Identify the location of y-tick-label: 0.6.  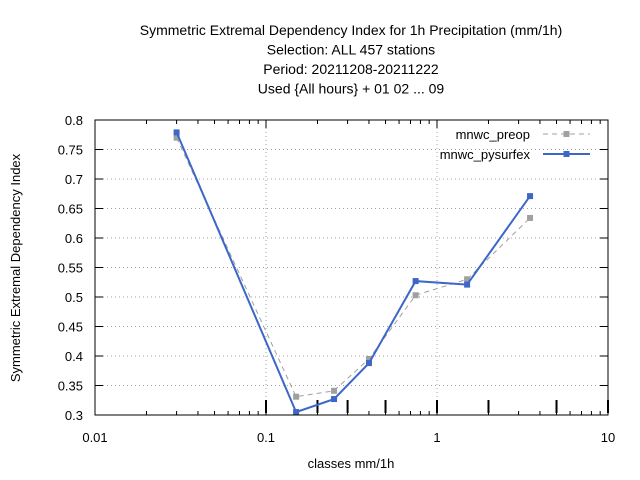
(74, 238).